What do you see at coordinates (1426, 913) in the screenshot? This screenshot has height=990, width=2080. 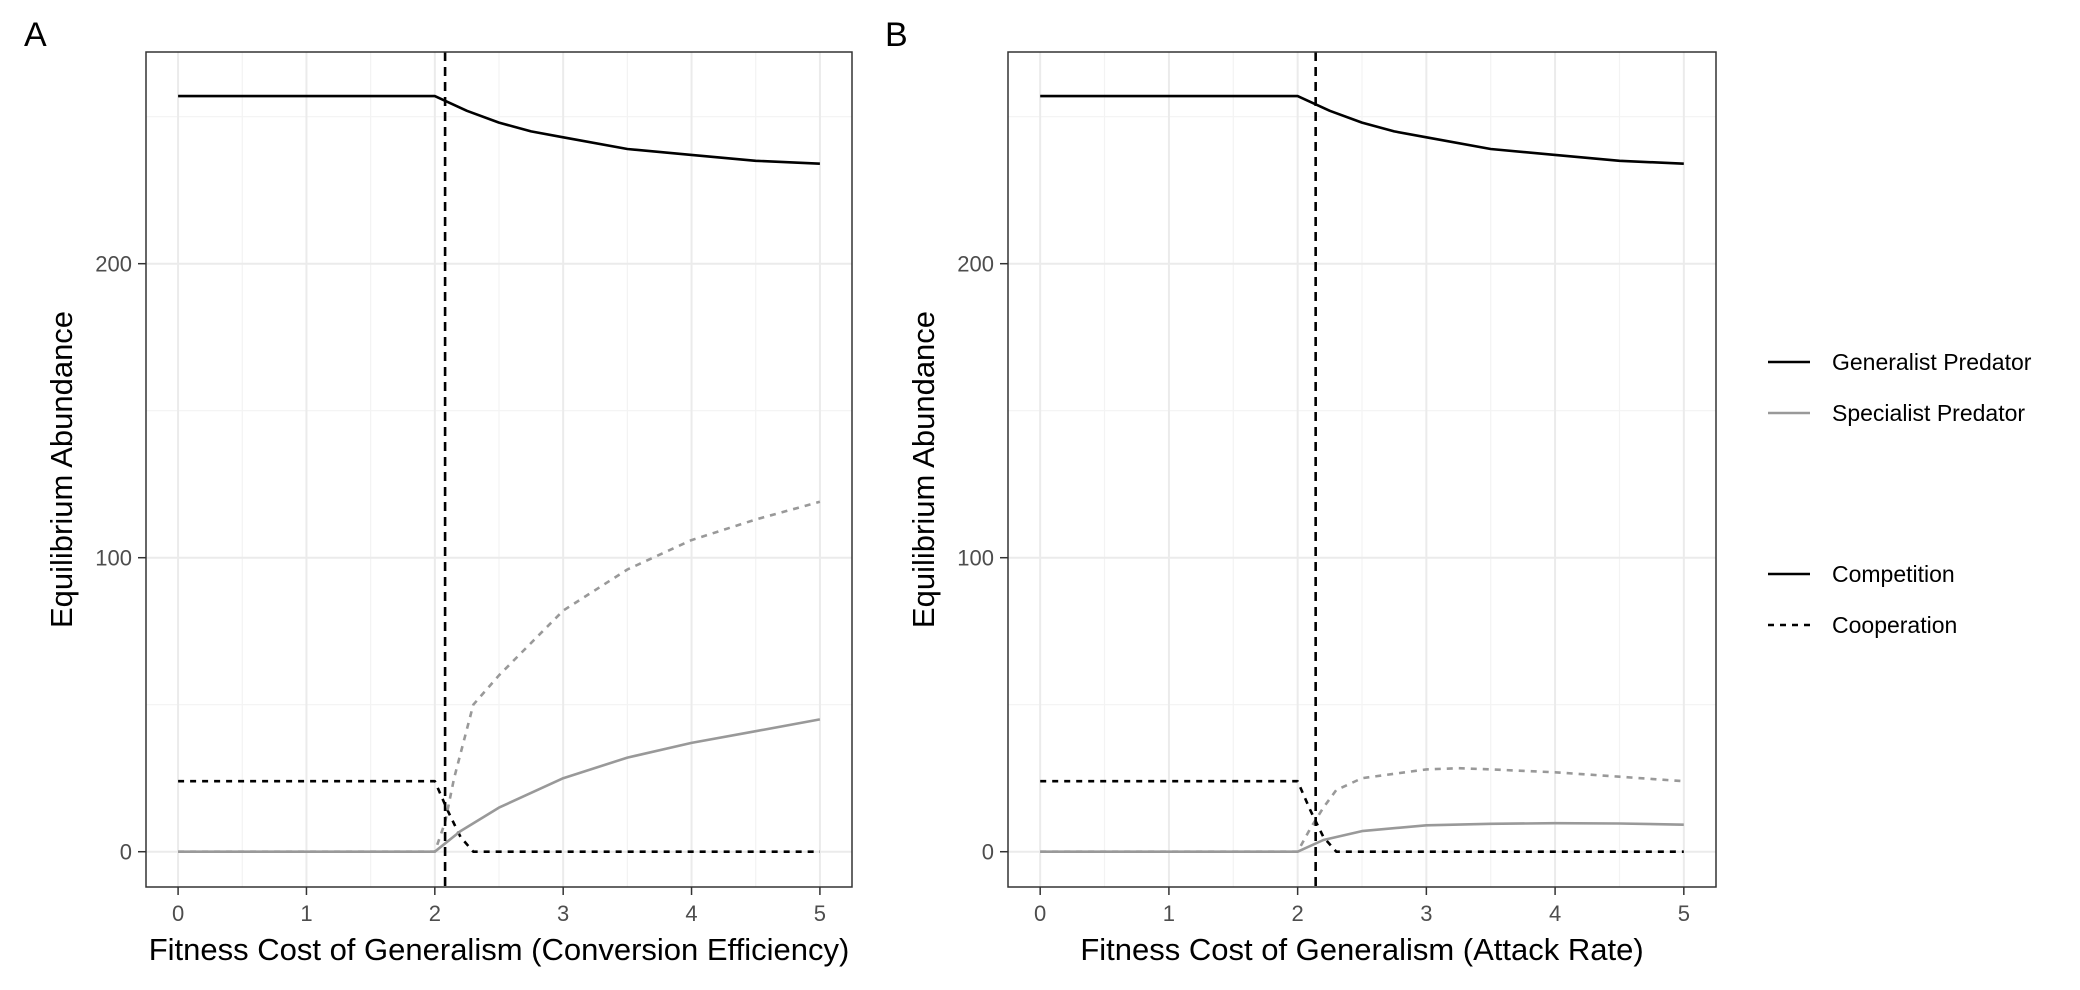 I see `panel-b-x-tick-label: 3` at bounding box center [1426, 913].